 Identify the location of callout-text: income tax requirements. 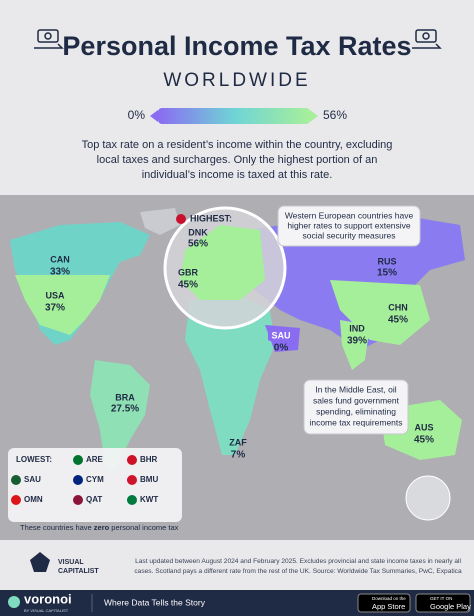
(355, 422).